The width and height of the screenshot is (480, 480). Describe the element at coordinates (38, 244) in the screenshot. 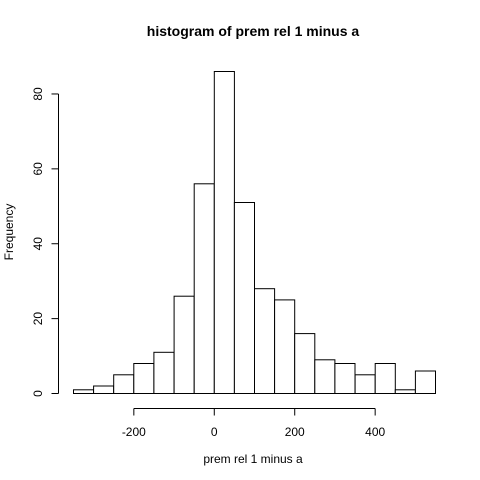

I see `y-tick-label: 40` at that location.